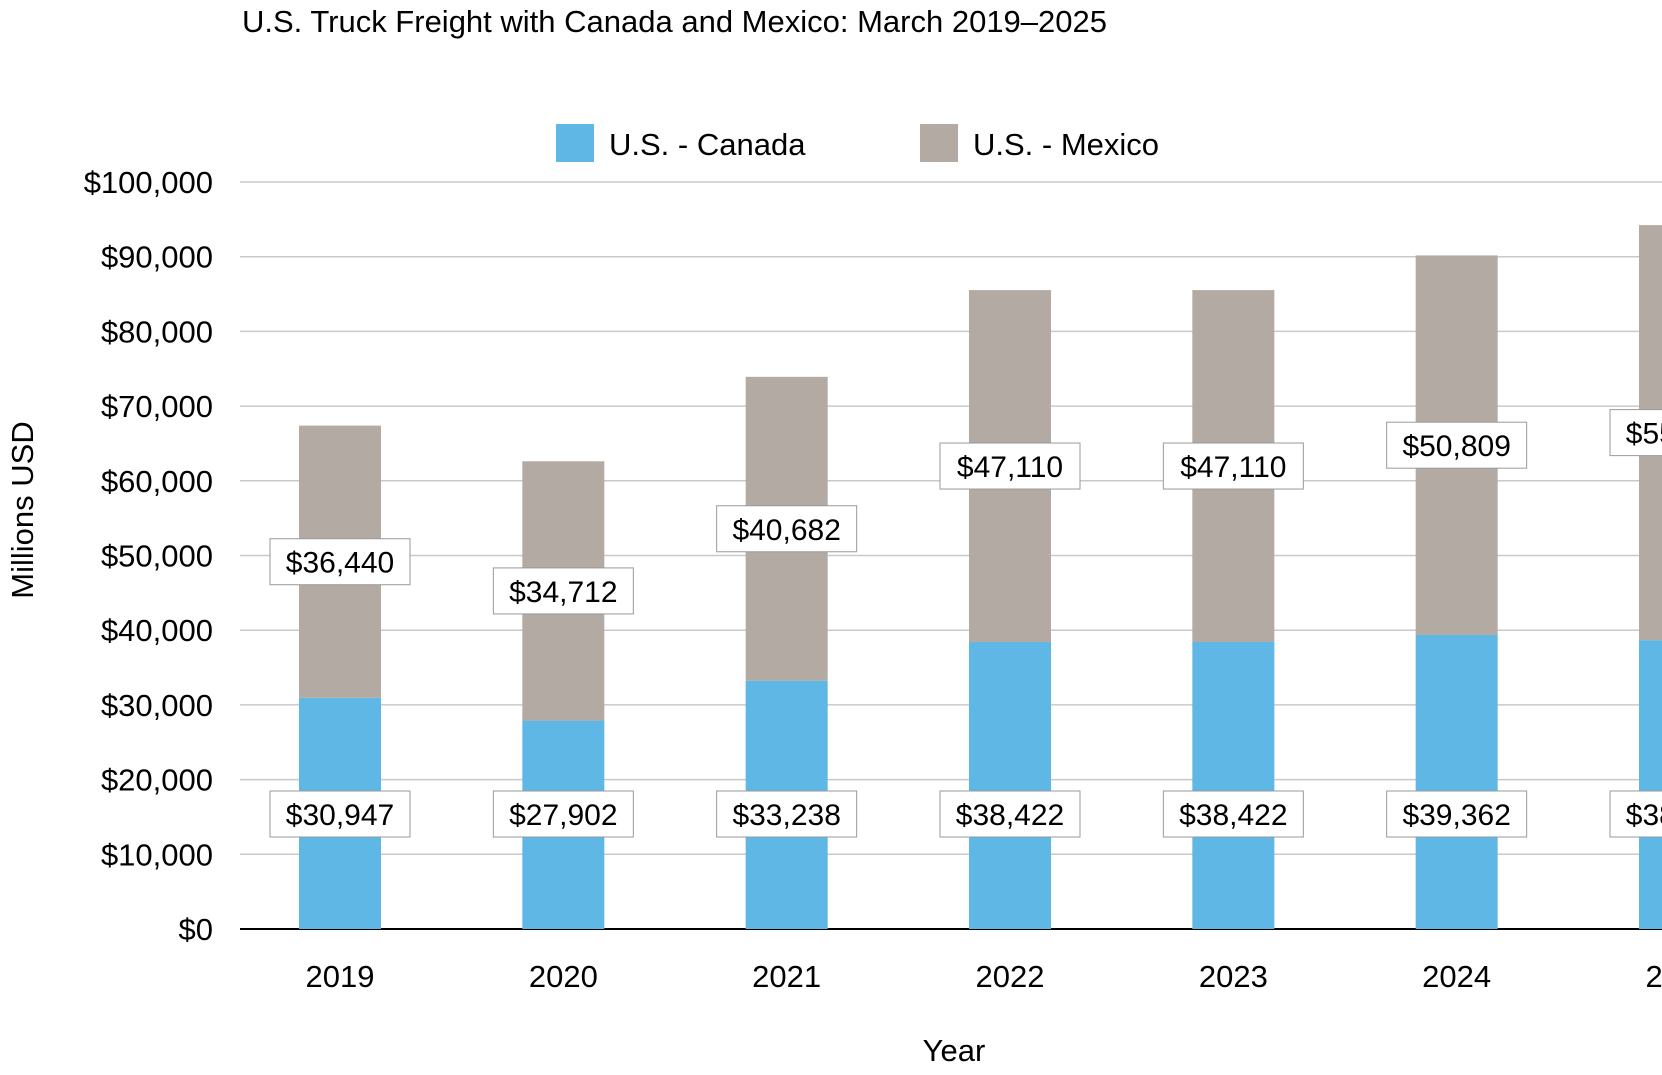 The height and width of the screenshot is (1075, 1662). What do you see at coordinates (1233, 785) in the screenshot?
I see `bar-2023-canada` at bounding box center [1233, 785].